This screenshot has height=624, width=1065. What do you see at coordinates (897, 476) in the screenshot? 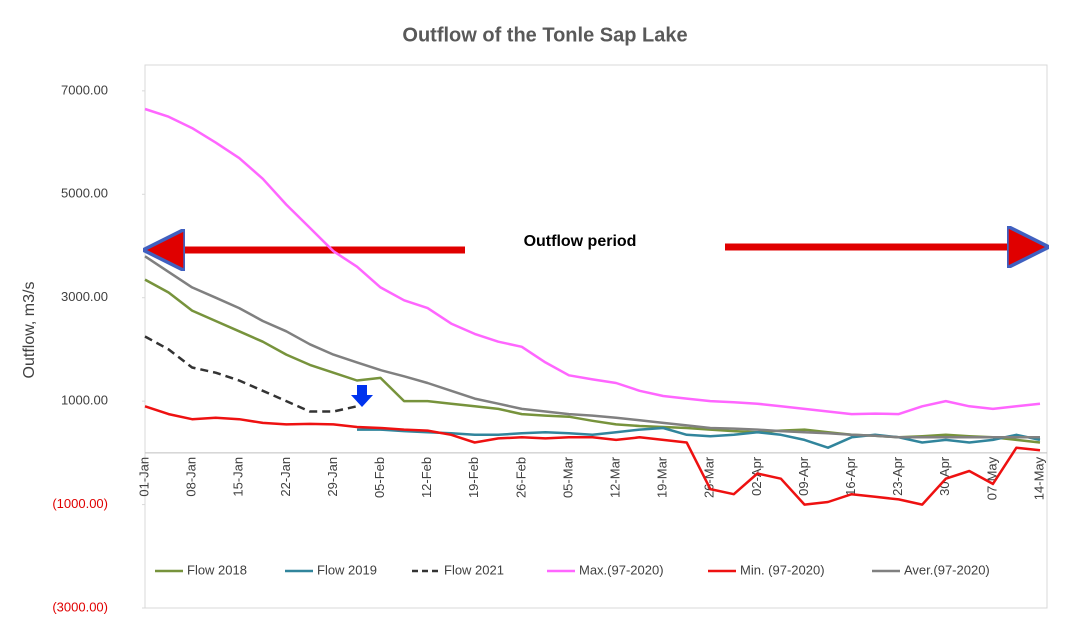
I see `x-tick-label: 23-Apr` at bounding box center [897, 476].